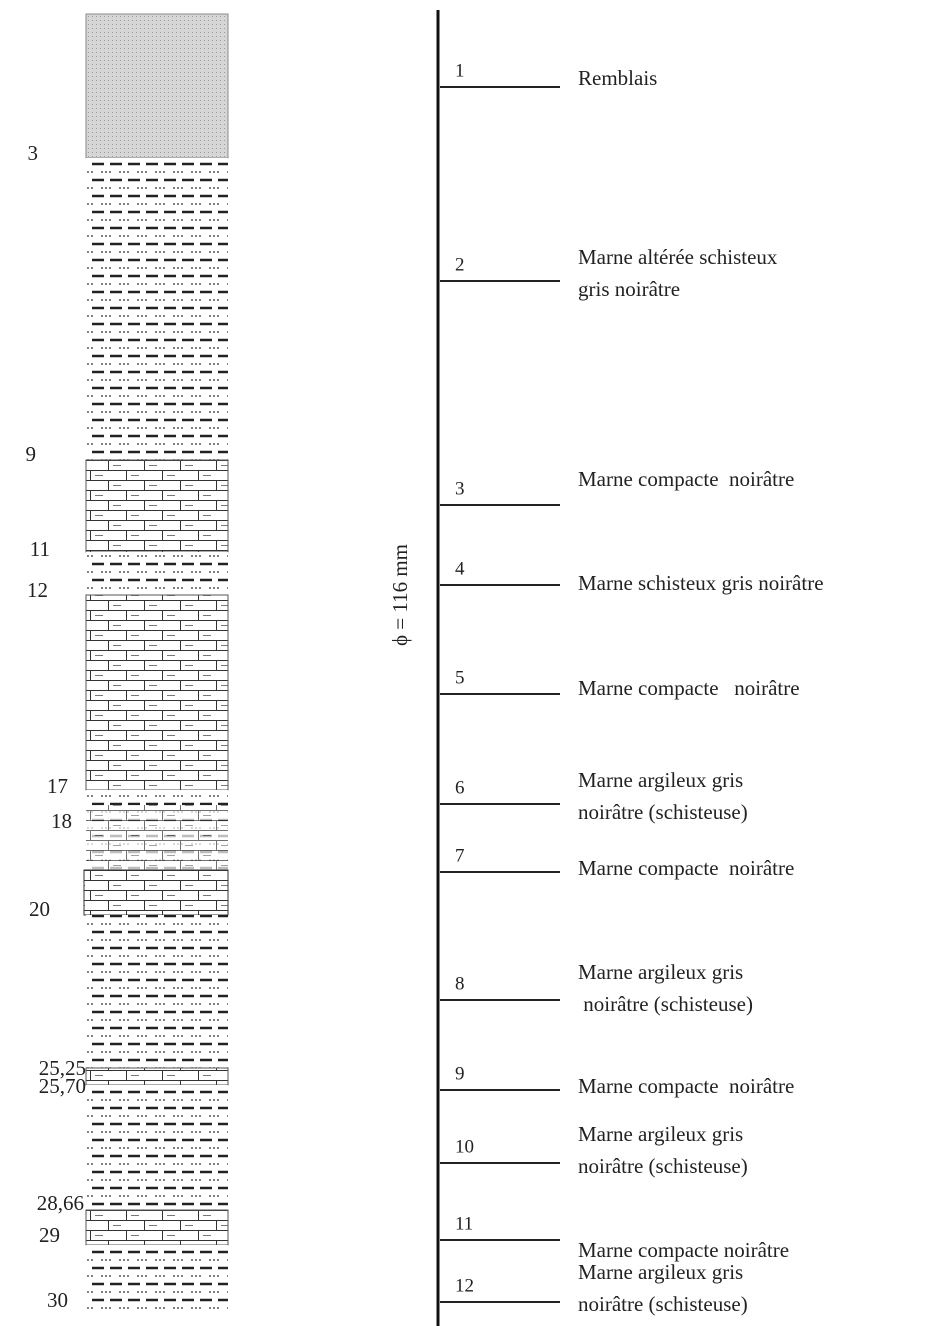  What do you see at coordinates (460, 983) in the screenshot?
I see `layer-number: 8` at bounding box center [460, 983].